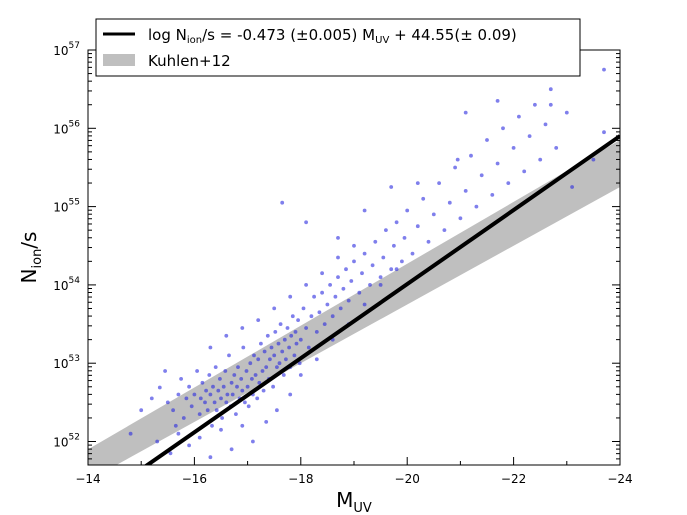  I want to click on x-tick-label: −22, so click(513, 479).